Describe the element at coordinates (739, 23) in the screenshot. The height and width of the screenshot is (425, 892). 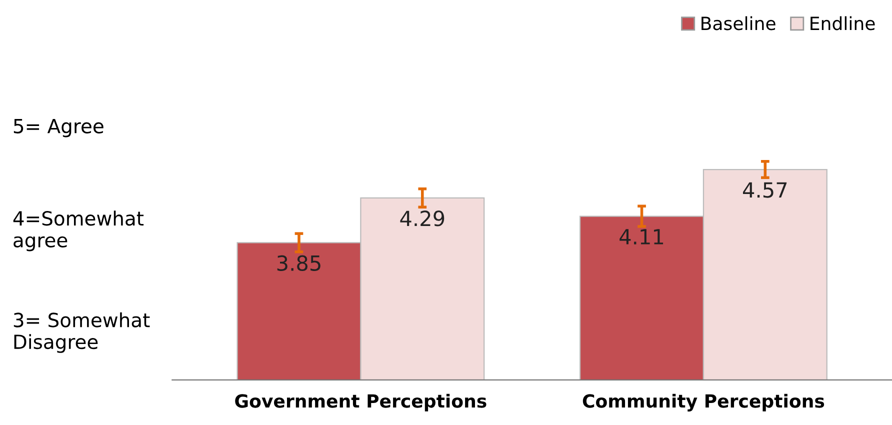
I see `legend-label: Baseline` at that location.